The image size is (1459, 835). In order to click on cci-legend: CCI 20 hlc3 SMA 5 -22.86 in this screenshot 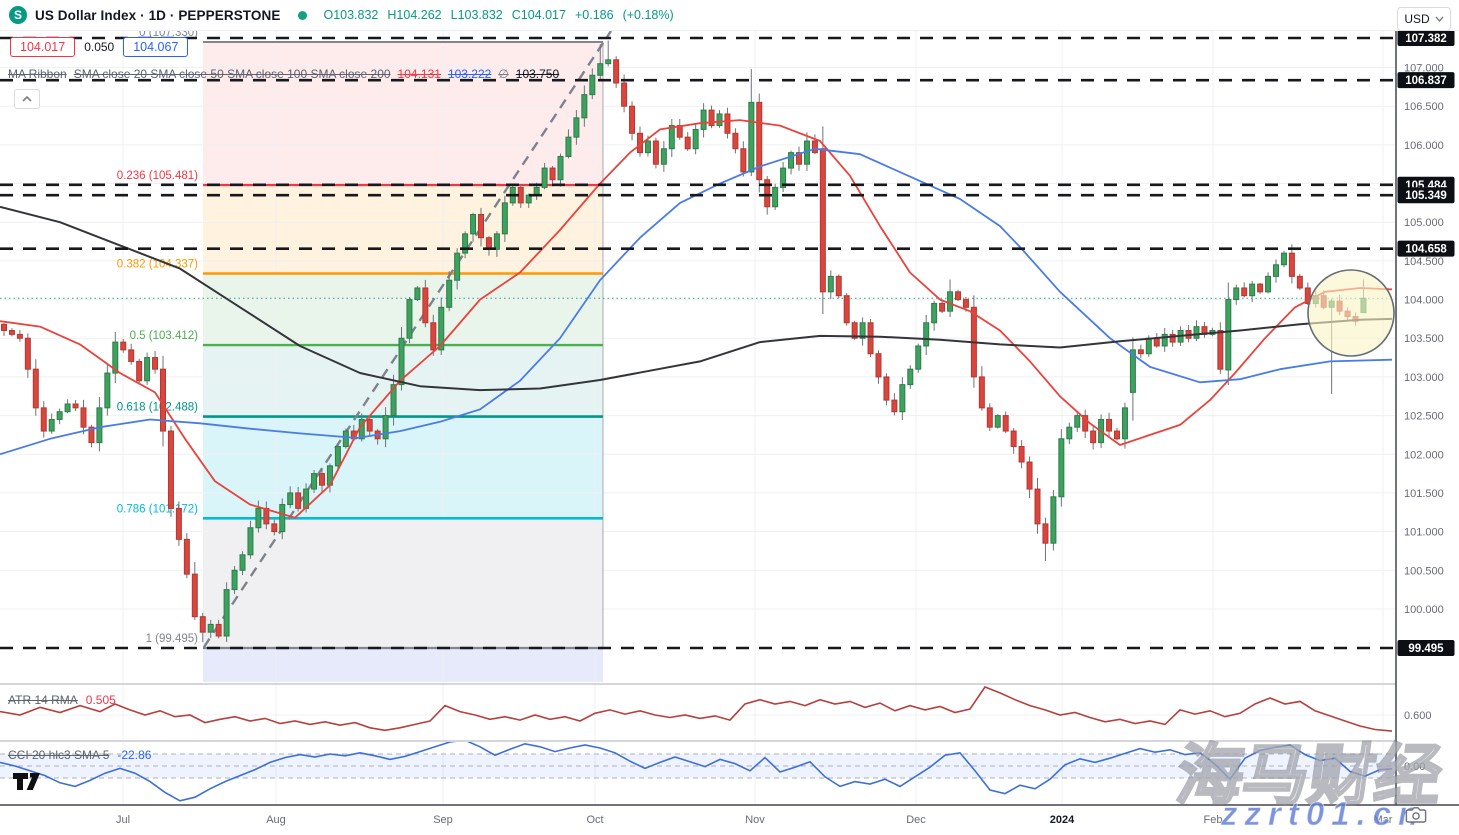, I will do `click(79, 755)`.